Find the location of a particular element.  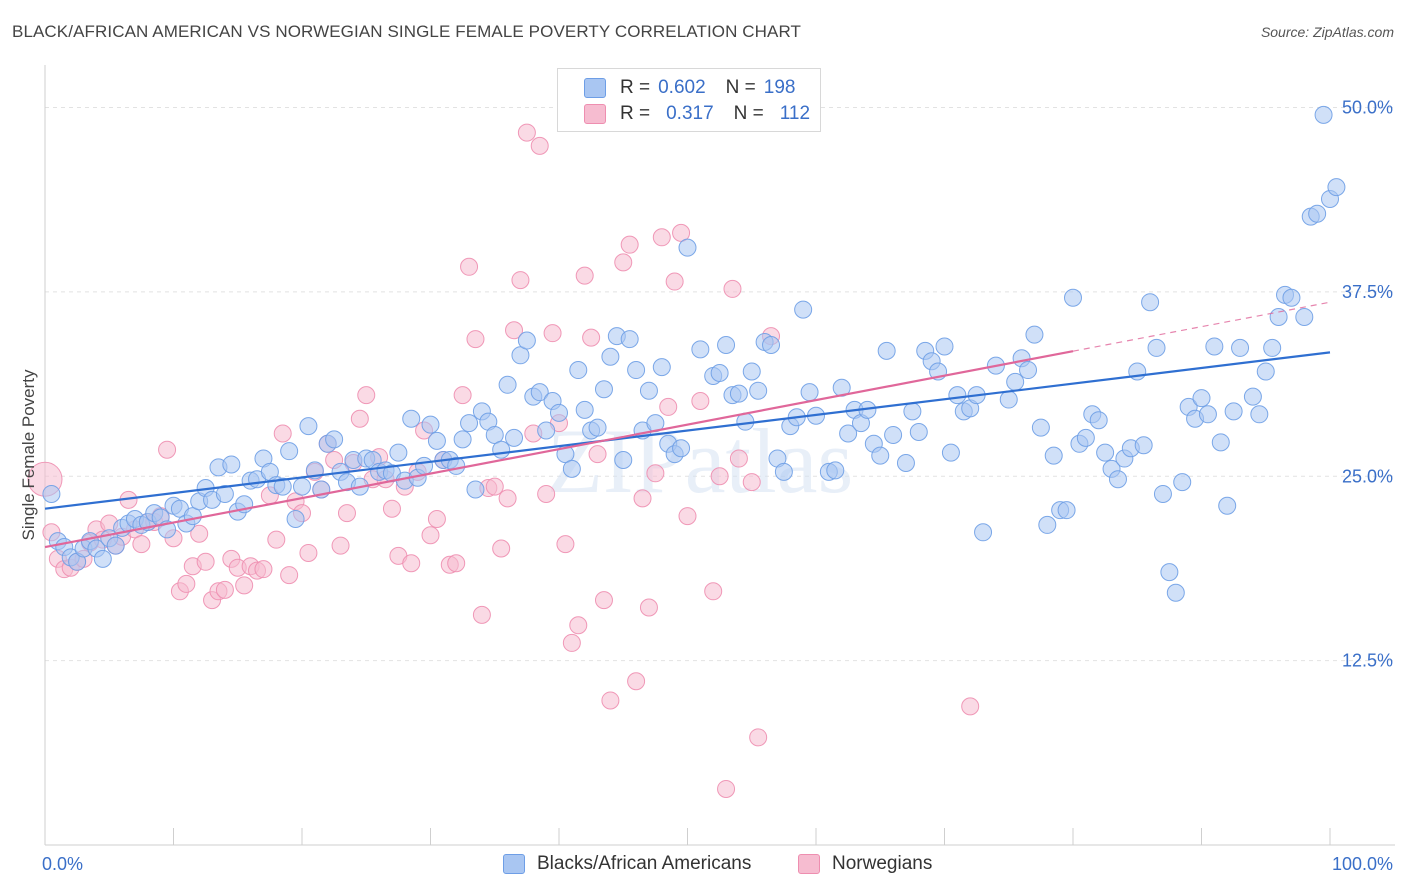

correlation-legend: R = 0.602 N = 198 R = 0.317 N = 112 is located at coordinates (689, 100).